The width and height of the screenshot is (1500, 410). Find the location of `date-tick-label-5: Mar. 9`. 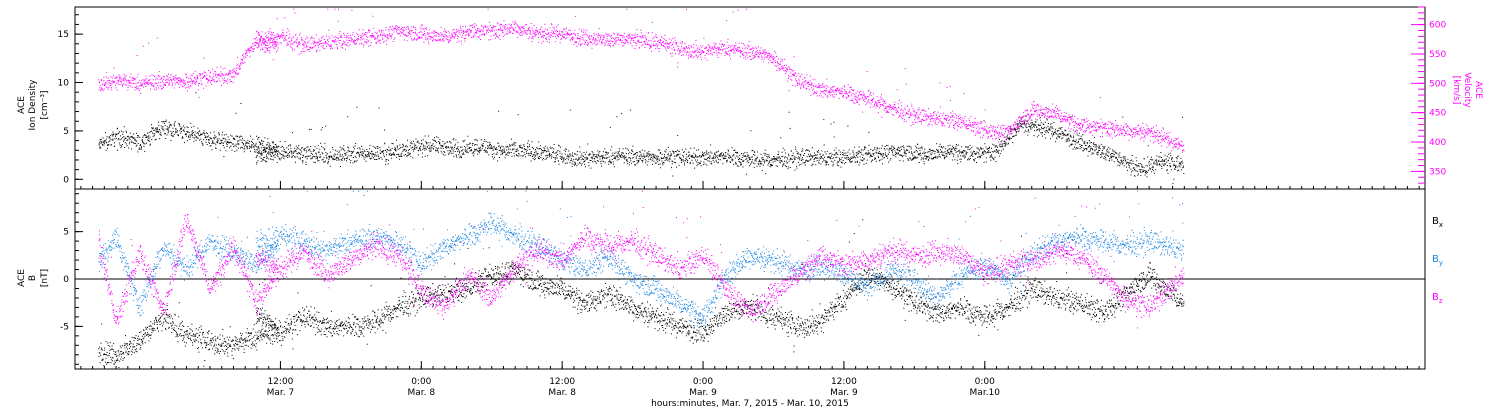

date-tick-label-5: Mar. 9 is located at coordinates (844, 393).